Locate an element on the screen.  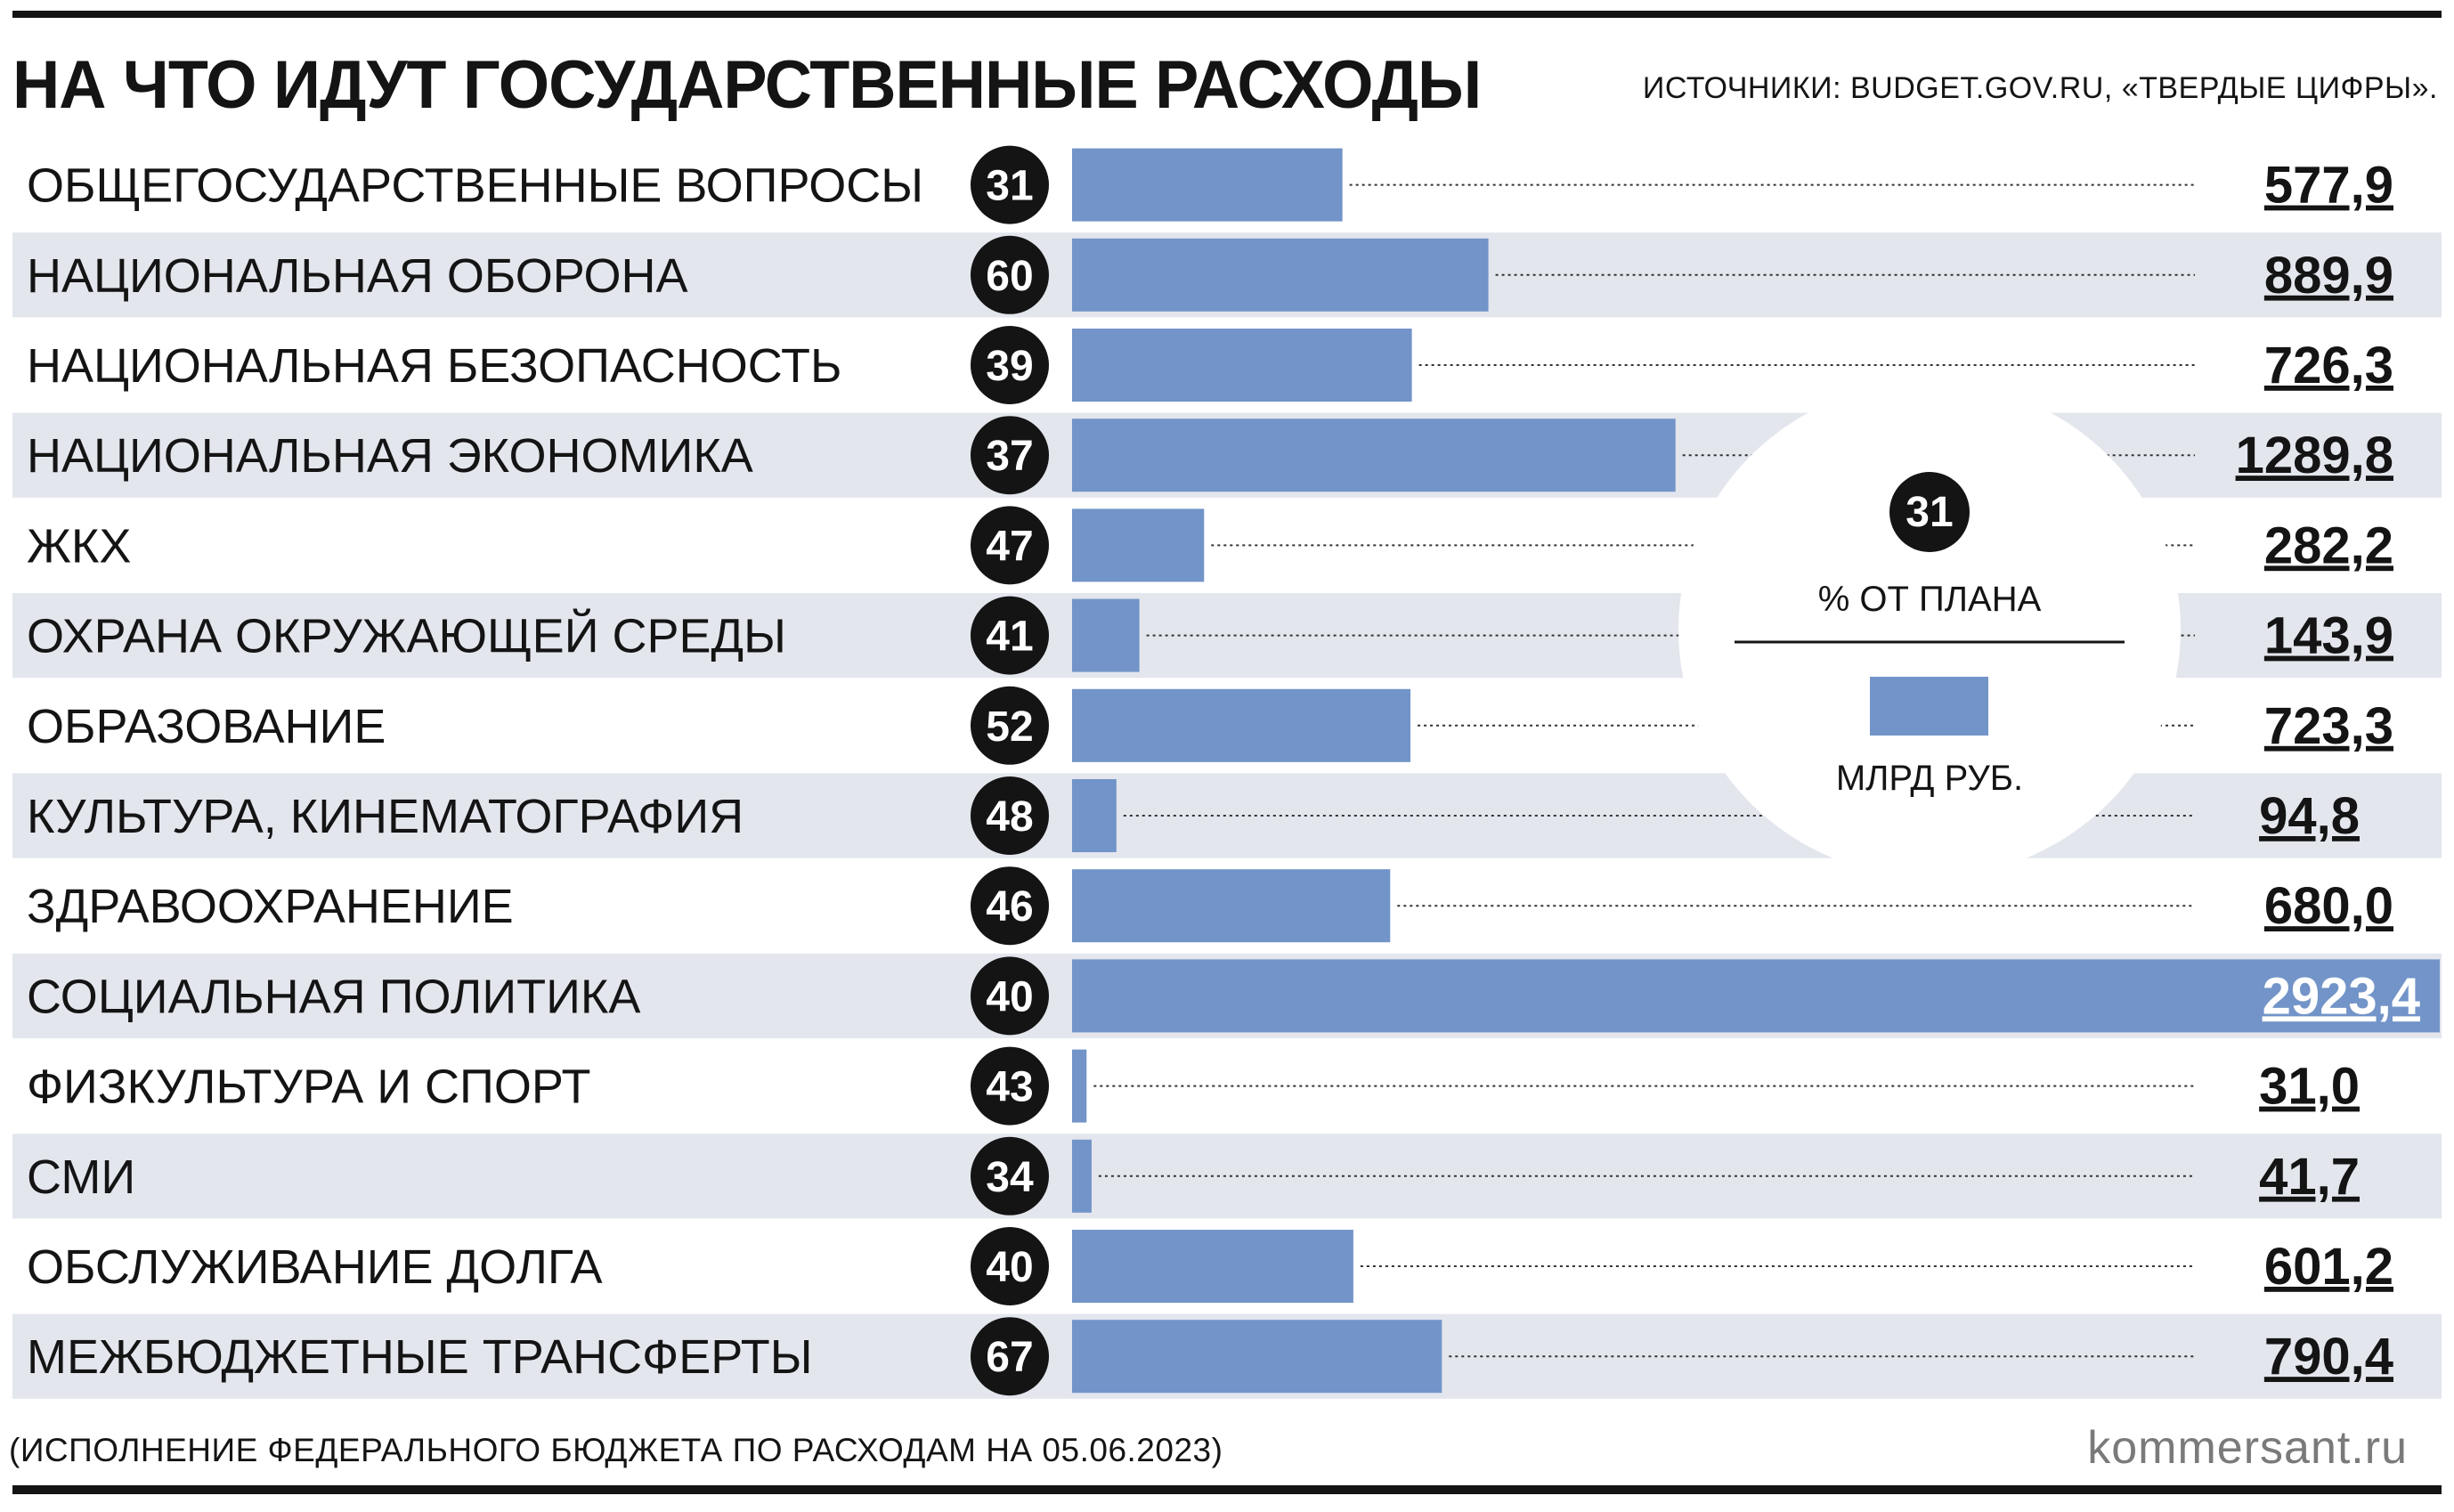
value-label: 680,0 is located at coordinates (2328, 906).